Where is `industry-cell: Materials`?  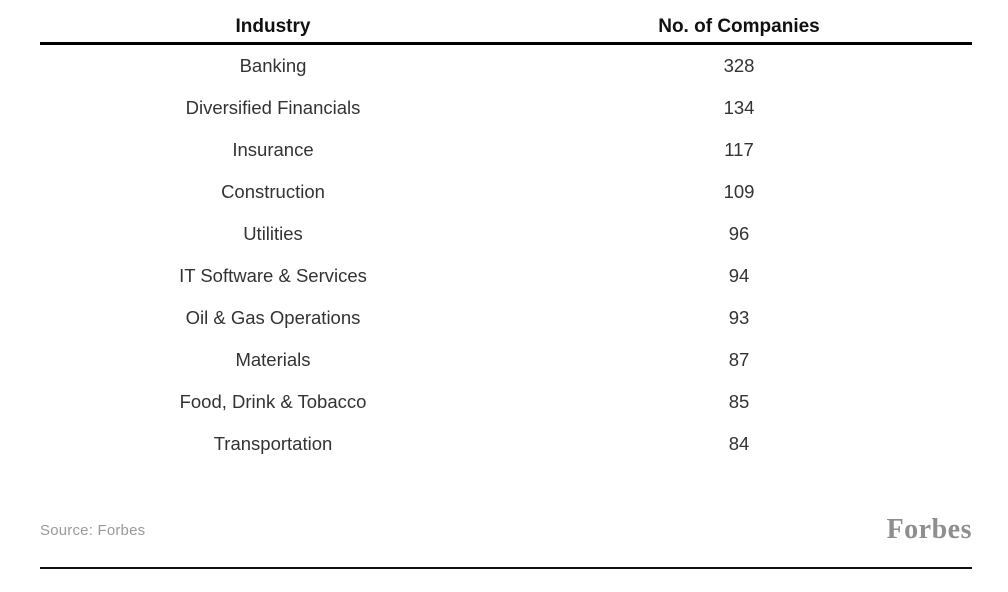
industry-cell: Materials is located at coordinates (273, 359).